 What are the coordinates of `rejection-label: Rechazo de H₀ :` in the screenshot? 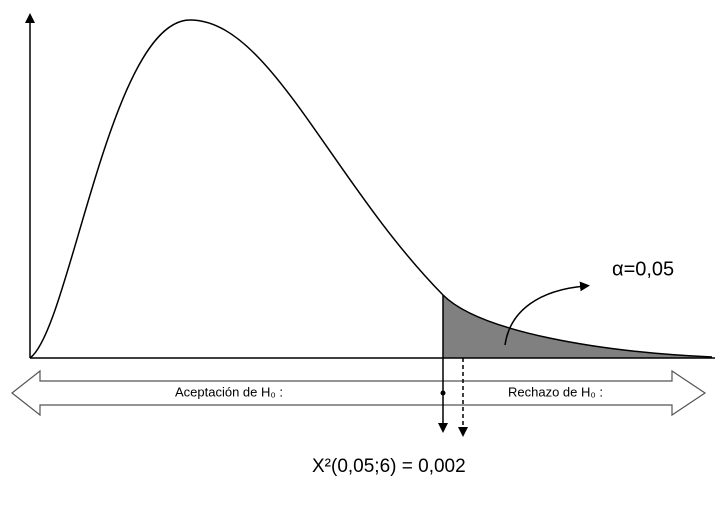 It's located at (555, 391).